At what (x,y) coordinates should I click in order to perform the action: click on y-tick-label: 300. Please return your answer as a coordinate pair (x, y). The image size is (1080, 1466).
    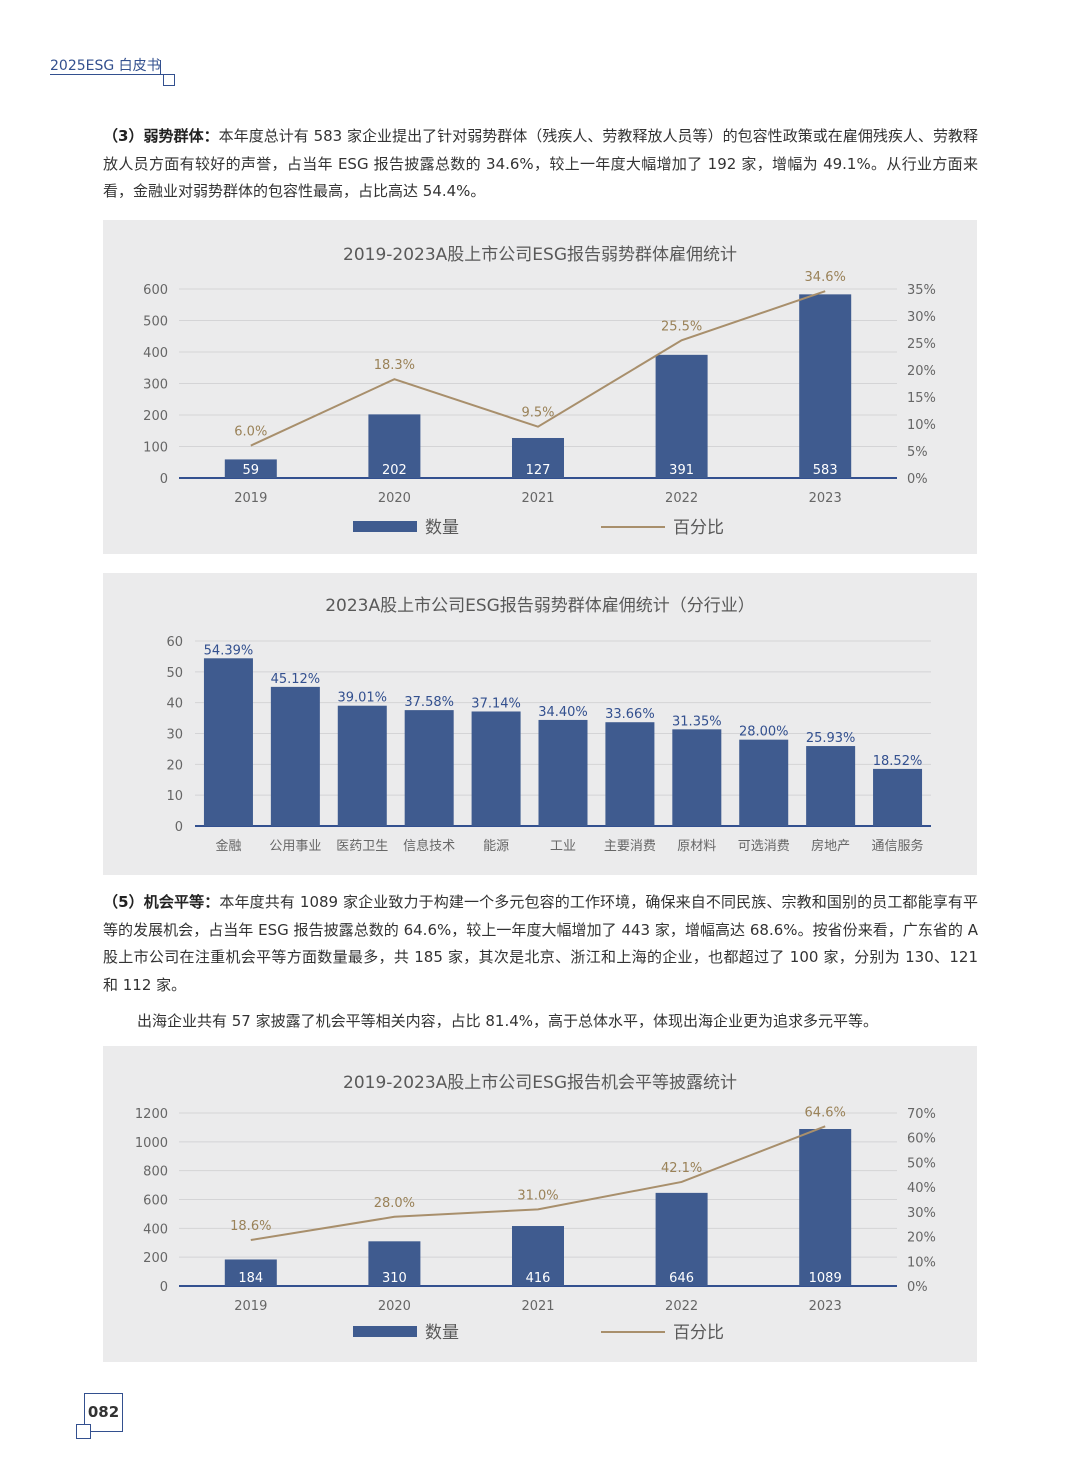
    Looking at the image, I should click on (155, 385).